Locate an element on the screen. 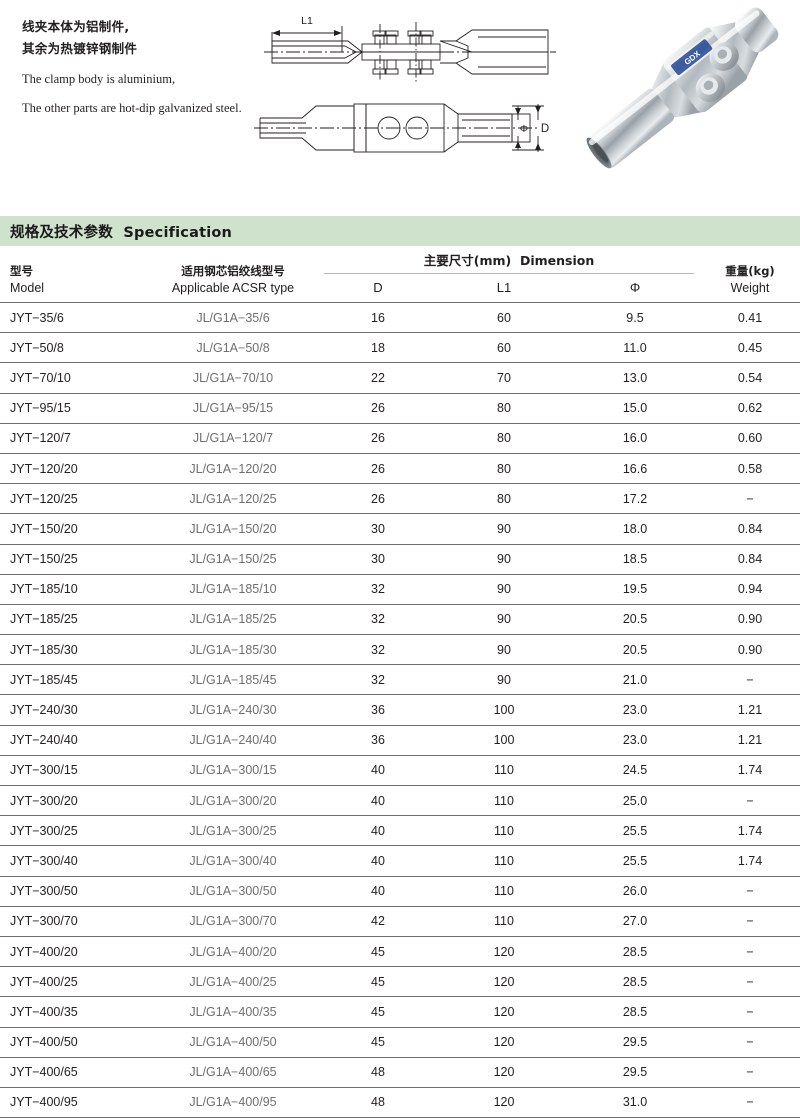  table-row: JYT−300/70 JL/G1A−300/70 42 110 27.0− is located at coordinates (400, 921).